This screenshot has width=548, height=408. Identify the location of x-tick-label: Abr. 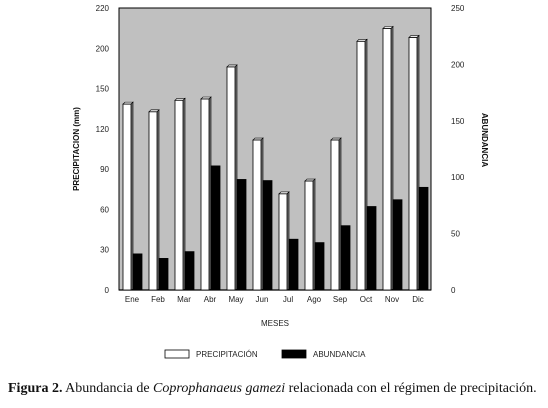
(210, 299).